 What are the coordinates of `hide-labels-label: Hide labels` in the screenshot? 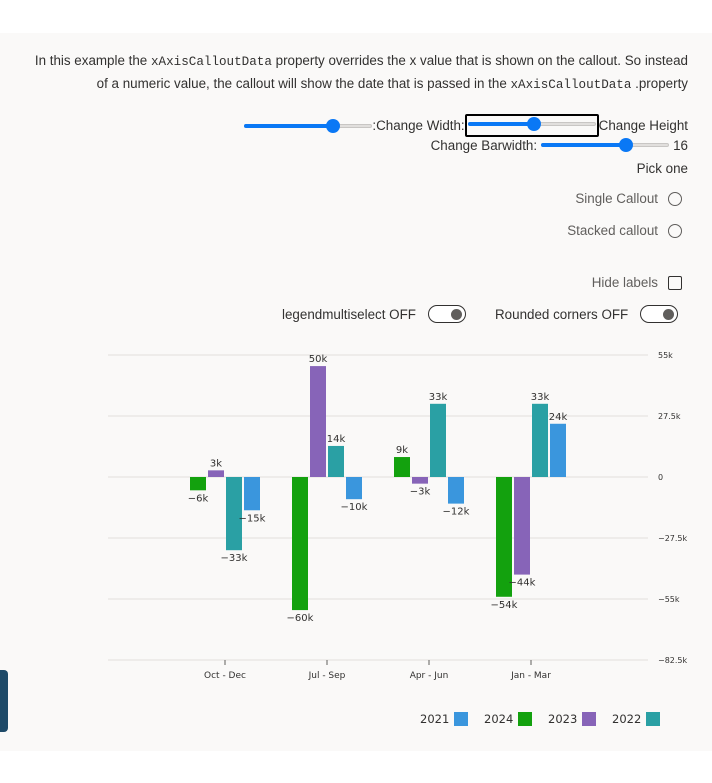 It's located at (624, 282).